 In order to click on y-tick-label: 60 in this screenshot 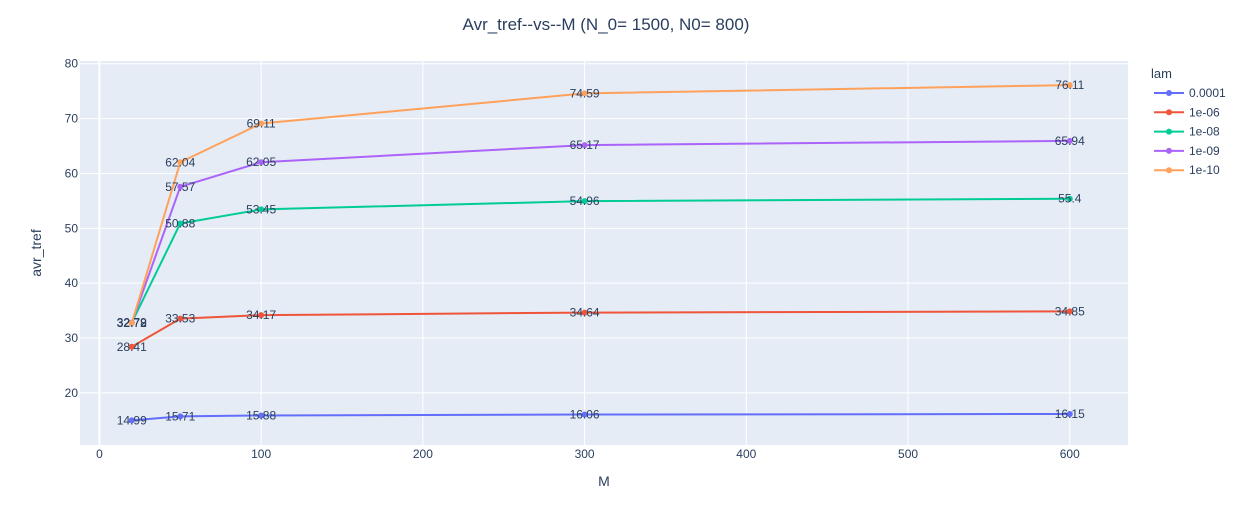, I will do `click(72, 173)`.